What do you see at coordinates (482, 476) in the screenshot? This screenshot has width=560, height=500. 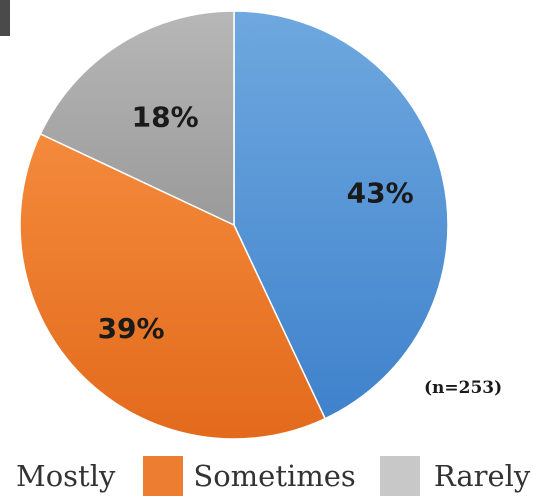 I see `legend-label-rarely: Rarely` at bounding box center [482, 476].